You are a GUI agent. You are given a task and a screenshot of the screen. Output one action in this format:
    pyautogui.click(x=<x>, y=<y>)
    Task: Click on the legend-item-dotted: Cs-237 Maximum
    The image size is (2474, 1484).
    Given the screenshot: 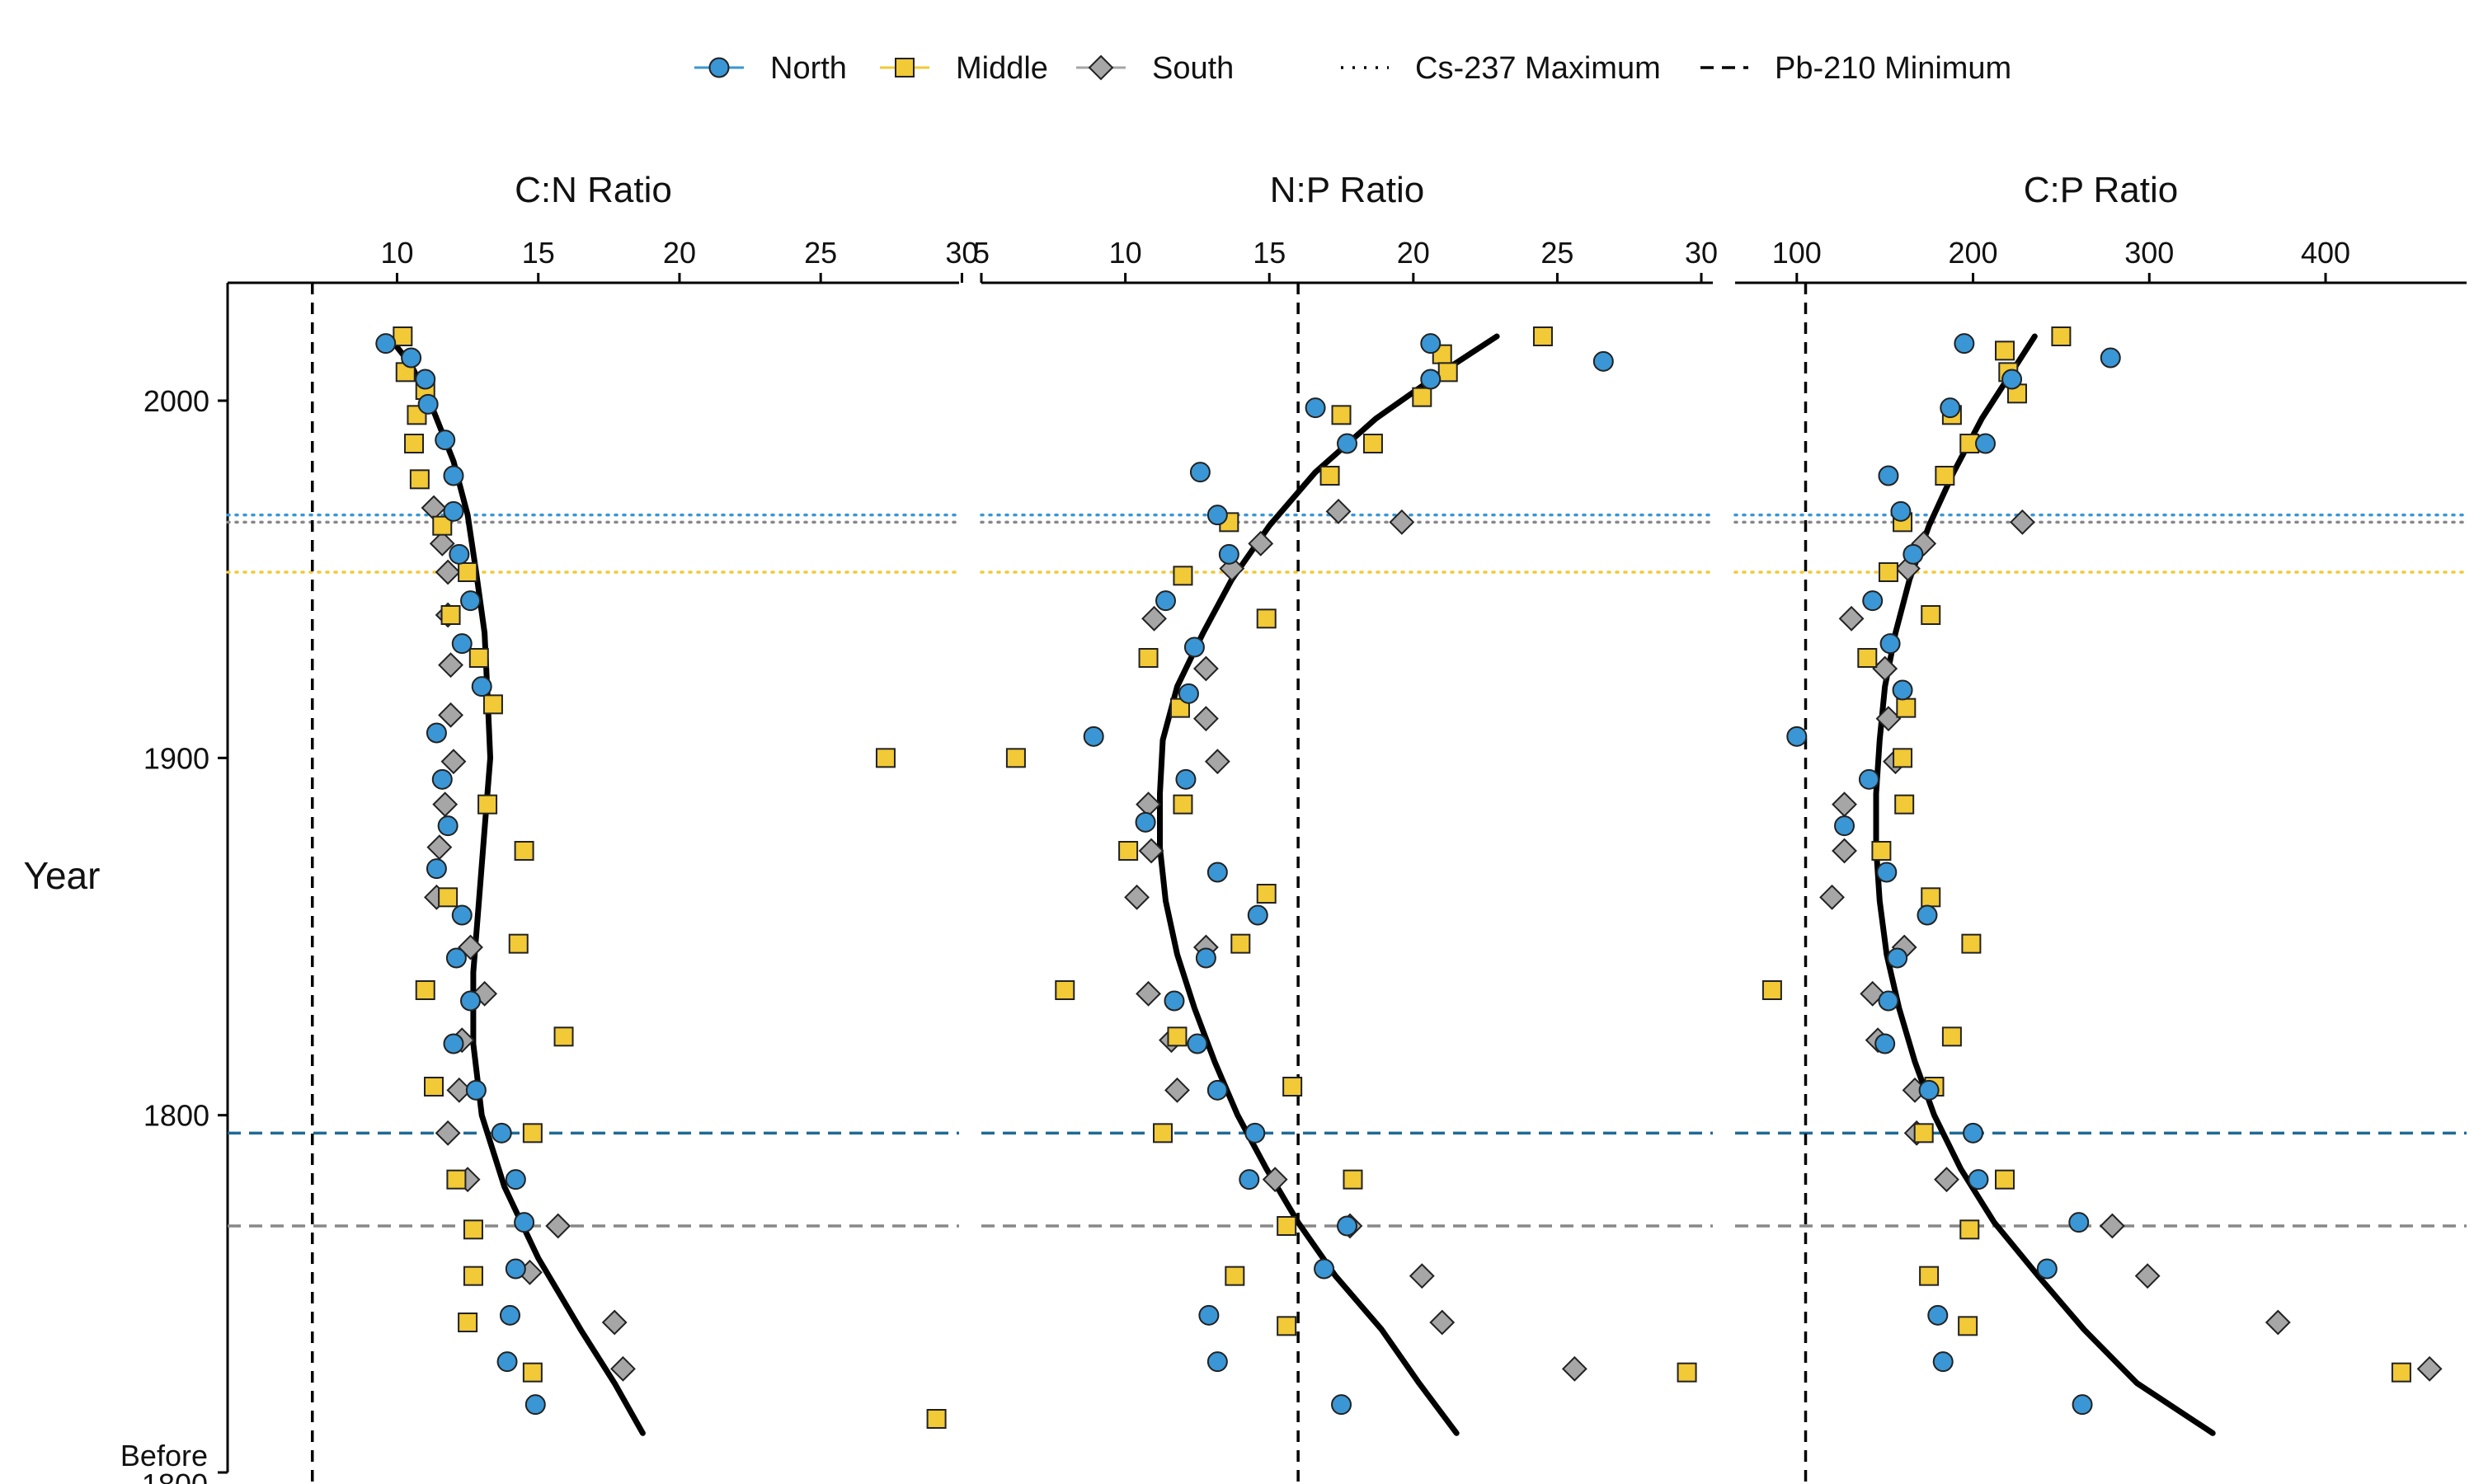 What is the action you would take?
    pyautogui.click(x=1501, y=68)
    